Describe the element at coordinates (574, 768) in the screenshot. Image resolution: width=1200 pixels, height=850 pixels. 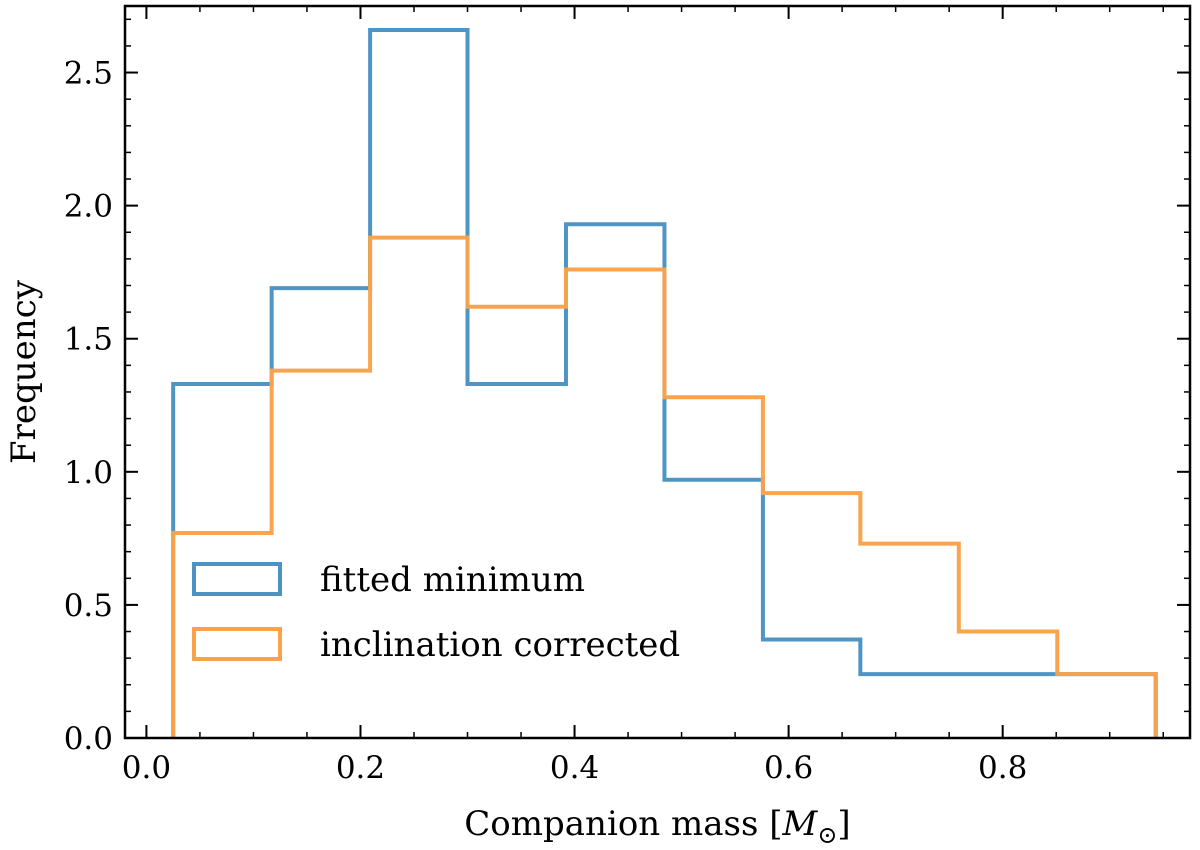
I see `x-tick-label: 0.4` at that location.